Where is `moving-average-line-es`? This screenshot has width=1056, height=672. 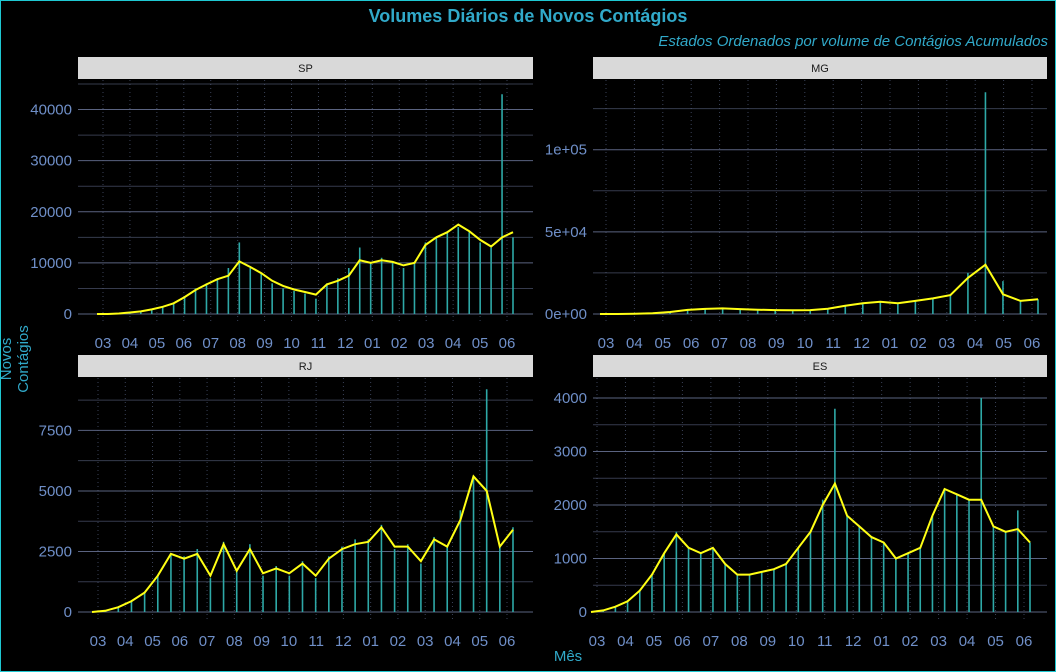 moving-average-line-es is located at coordinates (810, 547).